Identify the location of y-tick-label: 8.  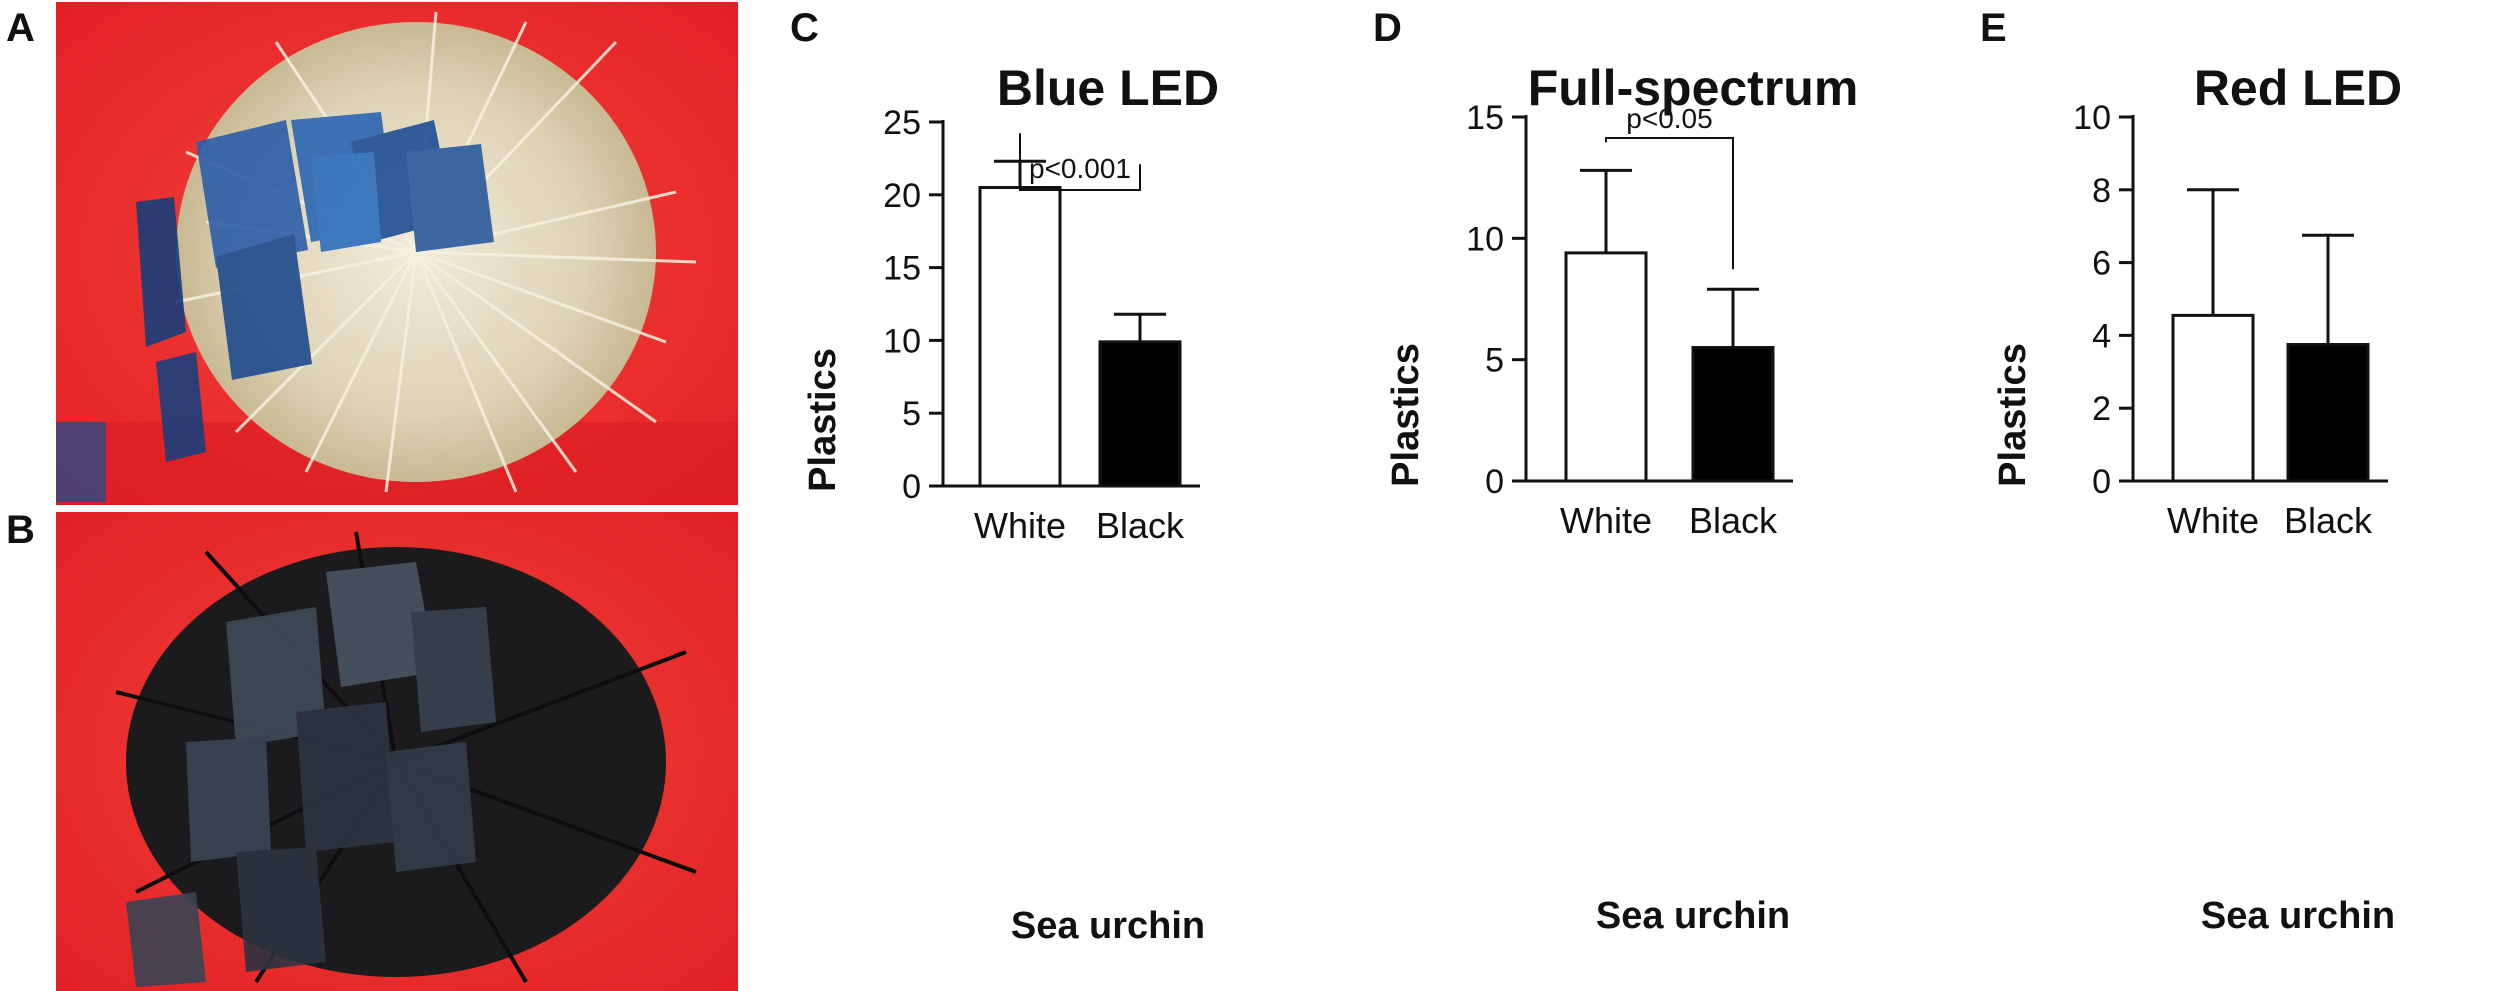
(2101, 191).